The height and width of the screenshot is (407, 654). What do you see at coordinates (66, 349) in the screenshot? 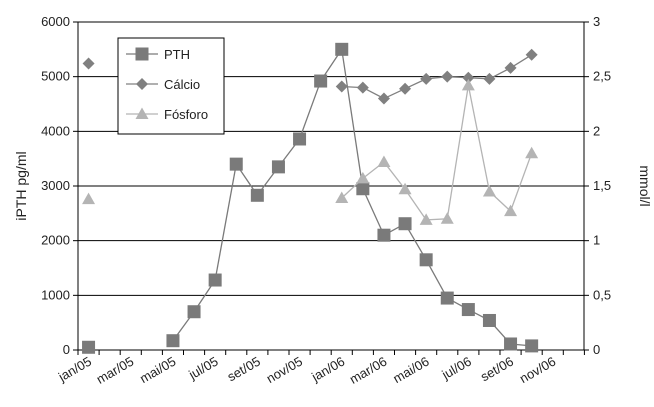
I see `left-tick-label: 0` at bounding box center [66, 349].